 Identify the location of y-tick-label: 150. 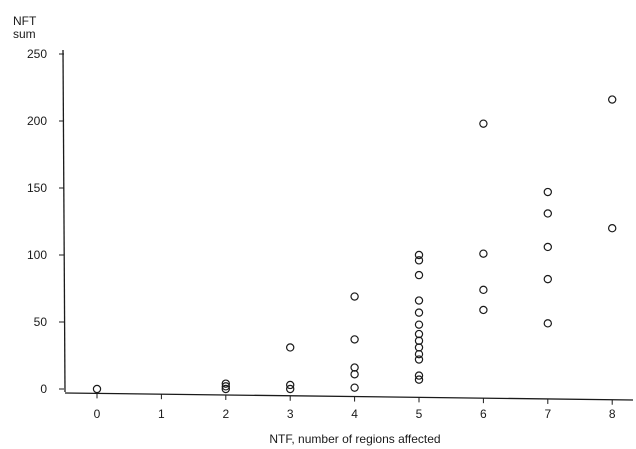
(37, 188).